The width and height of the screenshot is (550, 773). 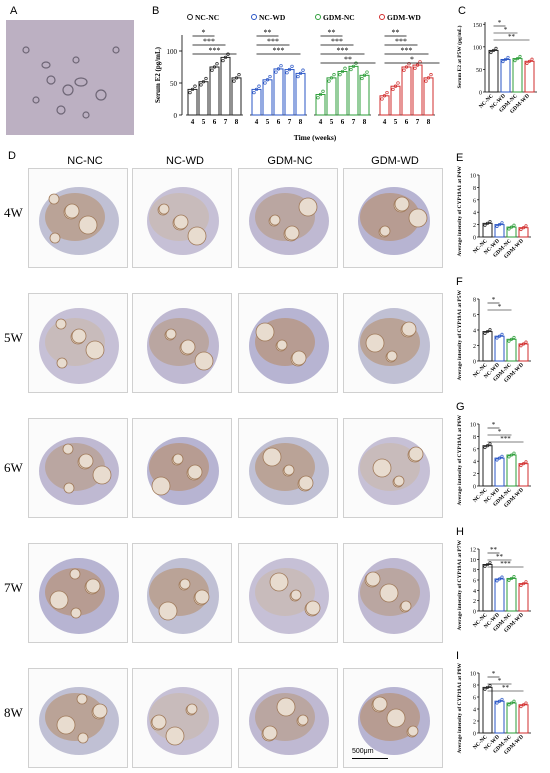 What do you see at coordinates (272, 17) in the screenshot?
I see `legend-label: NC-WD` at bounding box center [272, 17].